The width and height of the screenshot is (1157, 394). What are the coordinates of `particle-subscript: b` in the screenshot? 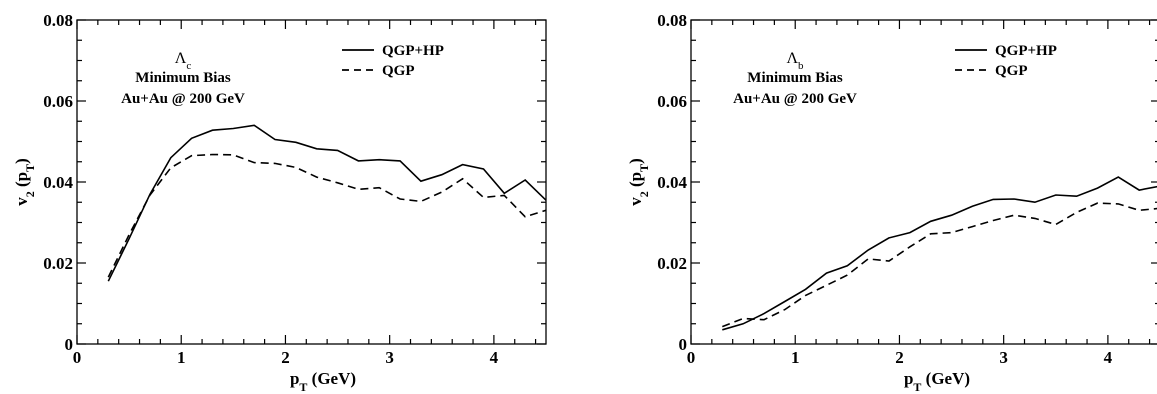 It's located at (801, 66).